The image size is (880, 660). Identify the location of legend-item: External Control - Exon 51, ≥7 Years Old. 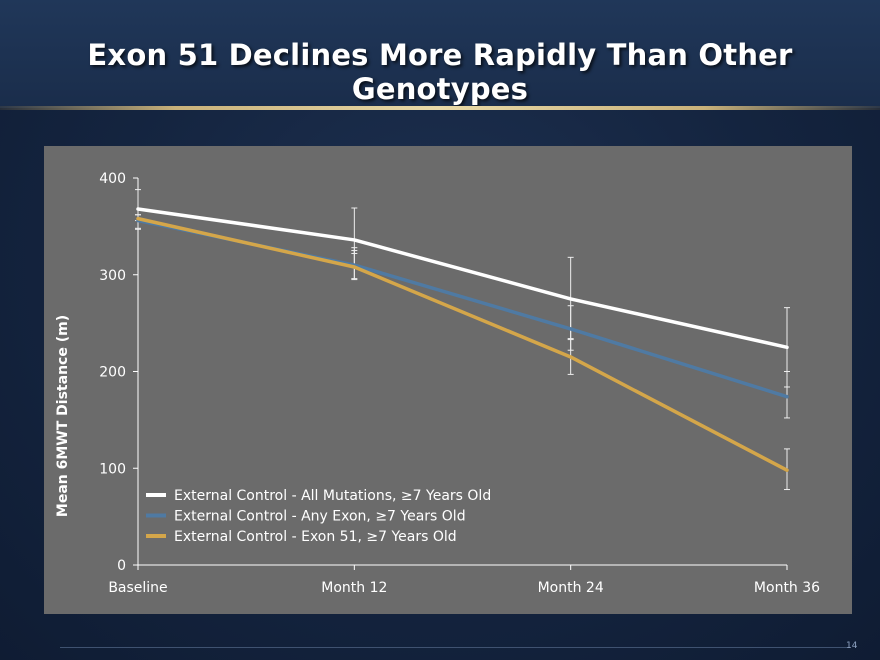
(301, 537).